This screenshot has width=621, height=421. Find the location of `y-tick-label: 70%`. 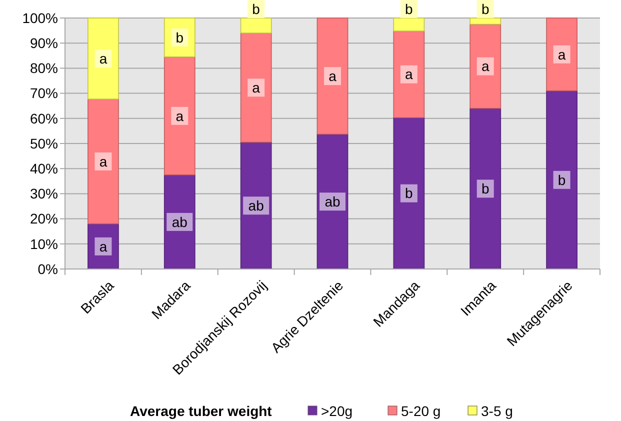

y-tick-label: 70% is located at coordinates (44, 93).